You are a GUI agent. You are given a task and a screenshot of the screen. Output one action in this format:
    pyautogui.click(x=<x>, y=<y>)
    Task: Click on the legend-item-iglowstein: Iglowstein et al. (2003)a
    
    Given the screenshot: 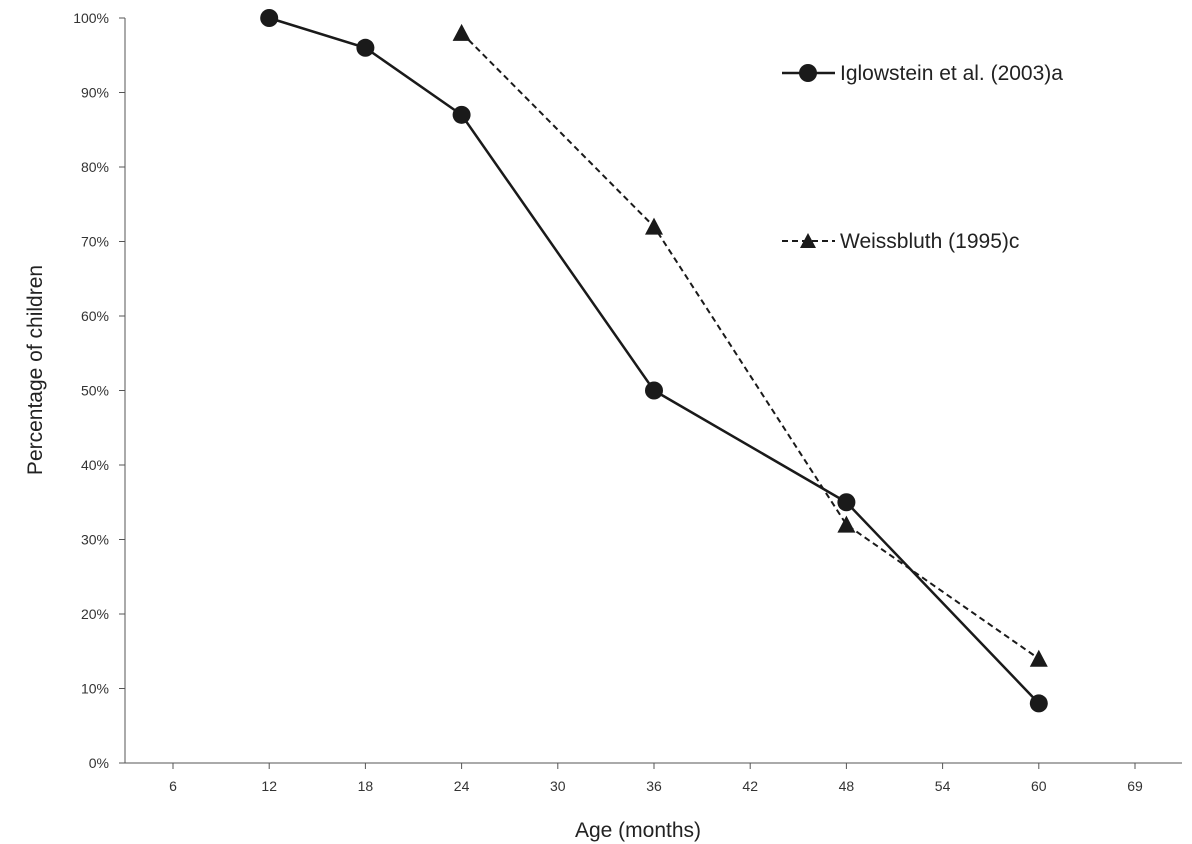 What is the action you would take?
    pyautogui.click(x=922, y=73)
    